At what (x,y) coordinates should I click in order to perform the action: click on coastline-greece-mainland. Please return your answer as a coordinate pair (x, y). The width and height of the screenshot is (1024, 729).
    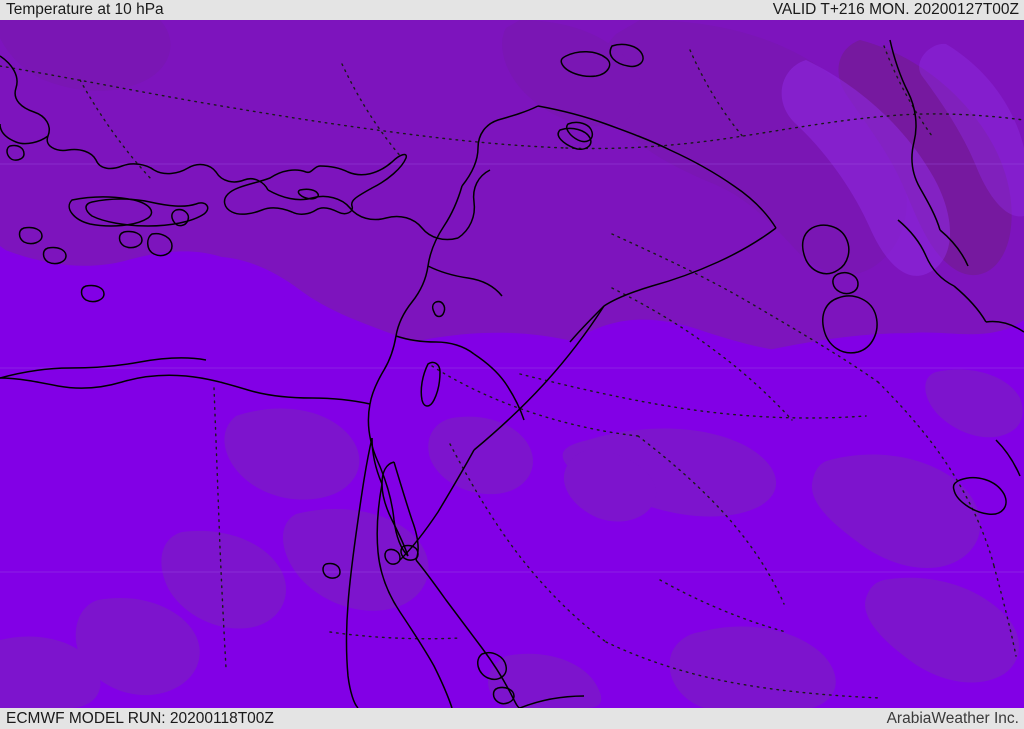
    Looking at the image, I should click on (77, 113).